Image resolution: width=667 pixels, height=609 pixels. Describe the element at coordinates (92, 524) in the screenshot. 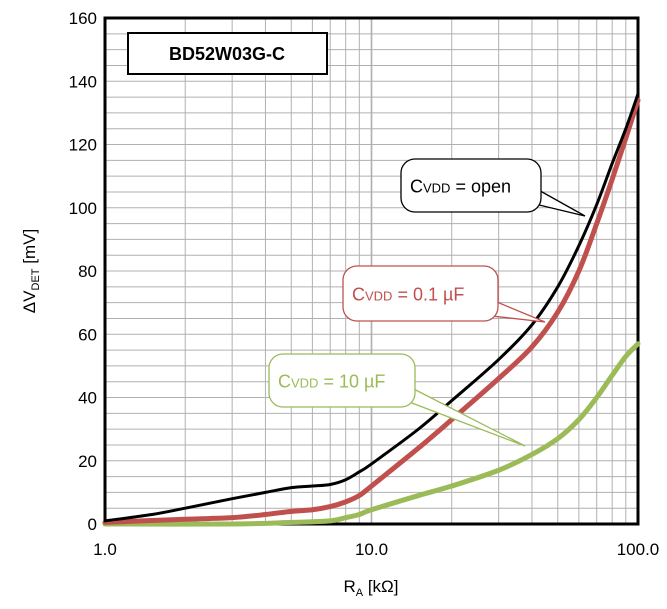

I see `y-tick-label: 0` at that location.